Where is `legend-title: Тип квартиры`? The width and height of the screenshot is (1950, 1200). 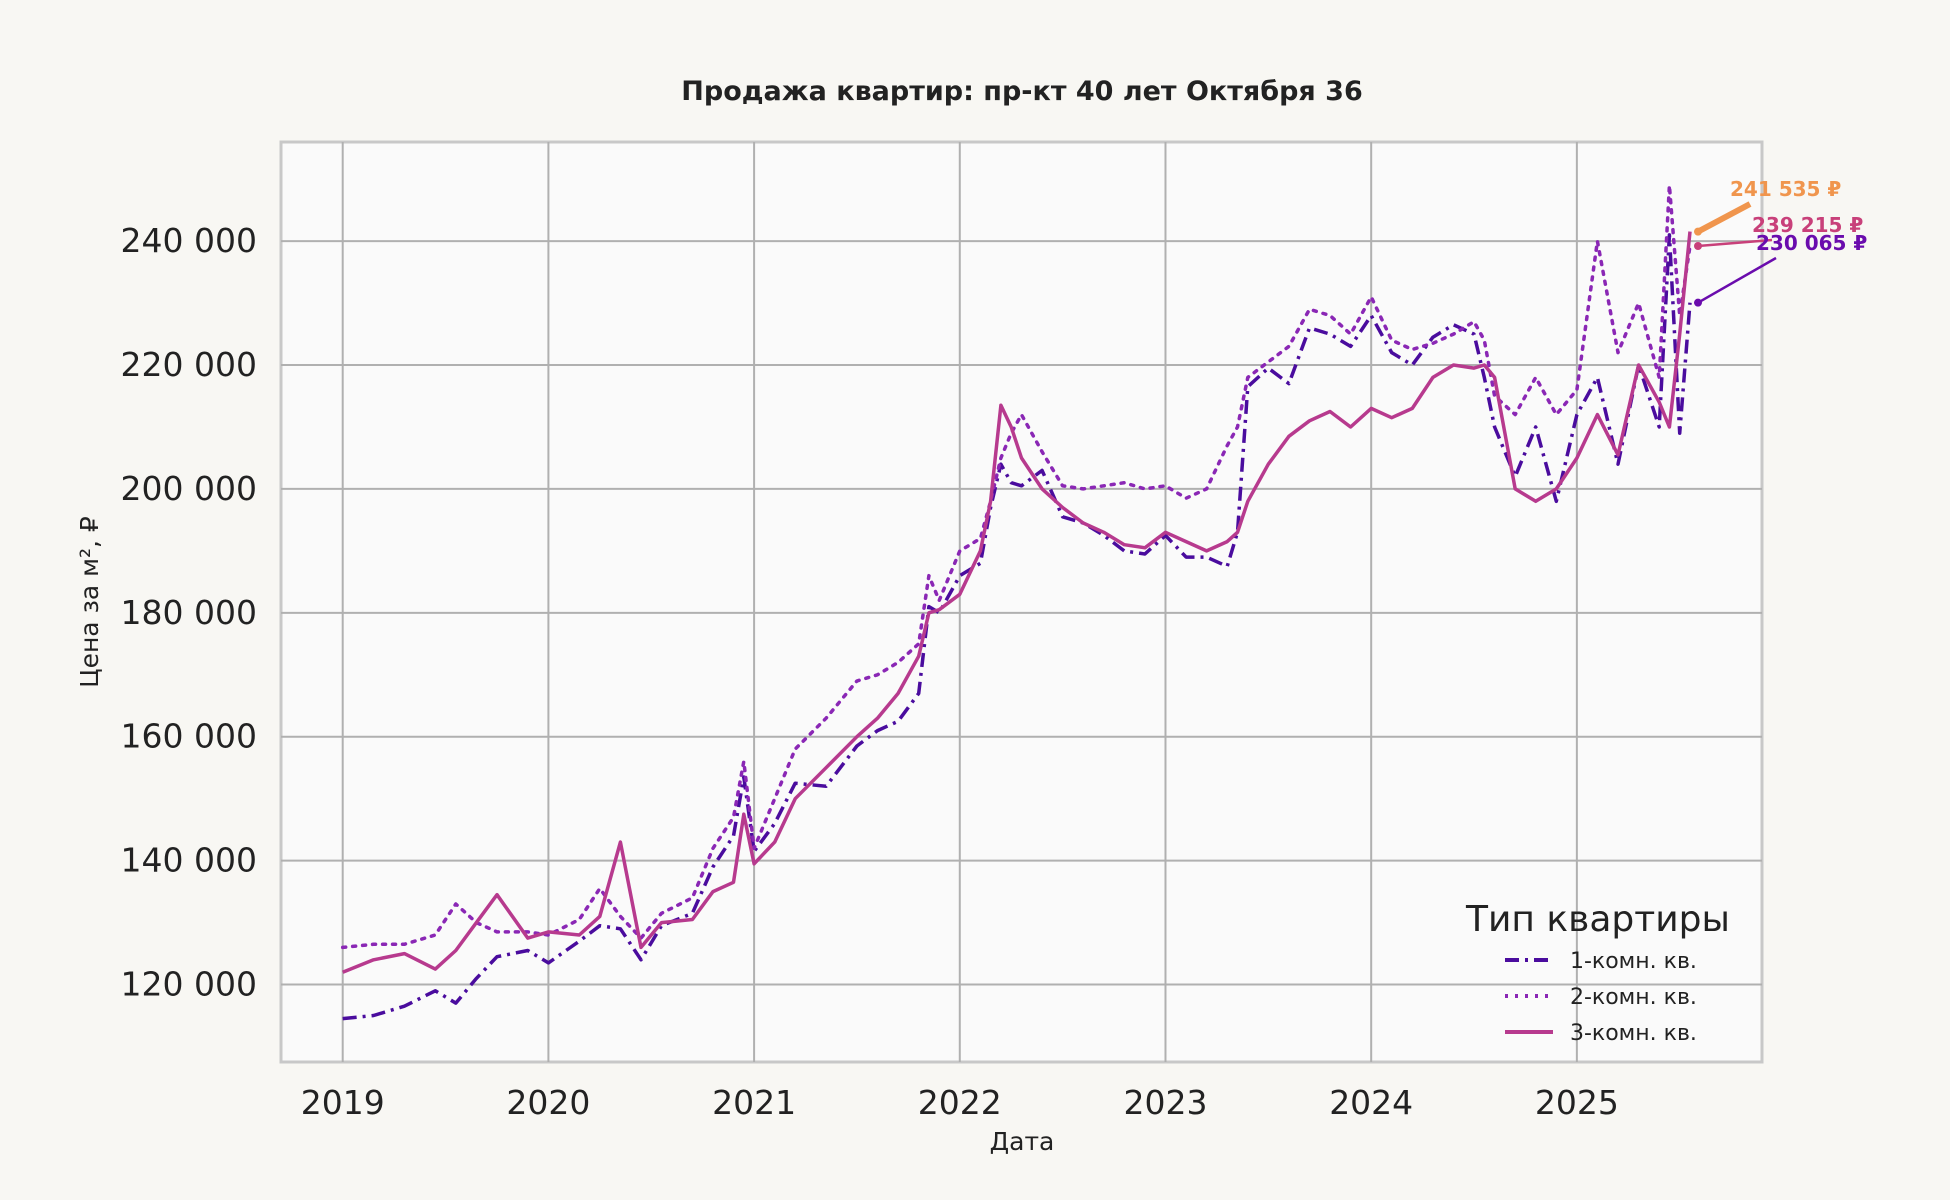 legend-title: Тип квартиры is located at coordinates (1597, 919).